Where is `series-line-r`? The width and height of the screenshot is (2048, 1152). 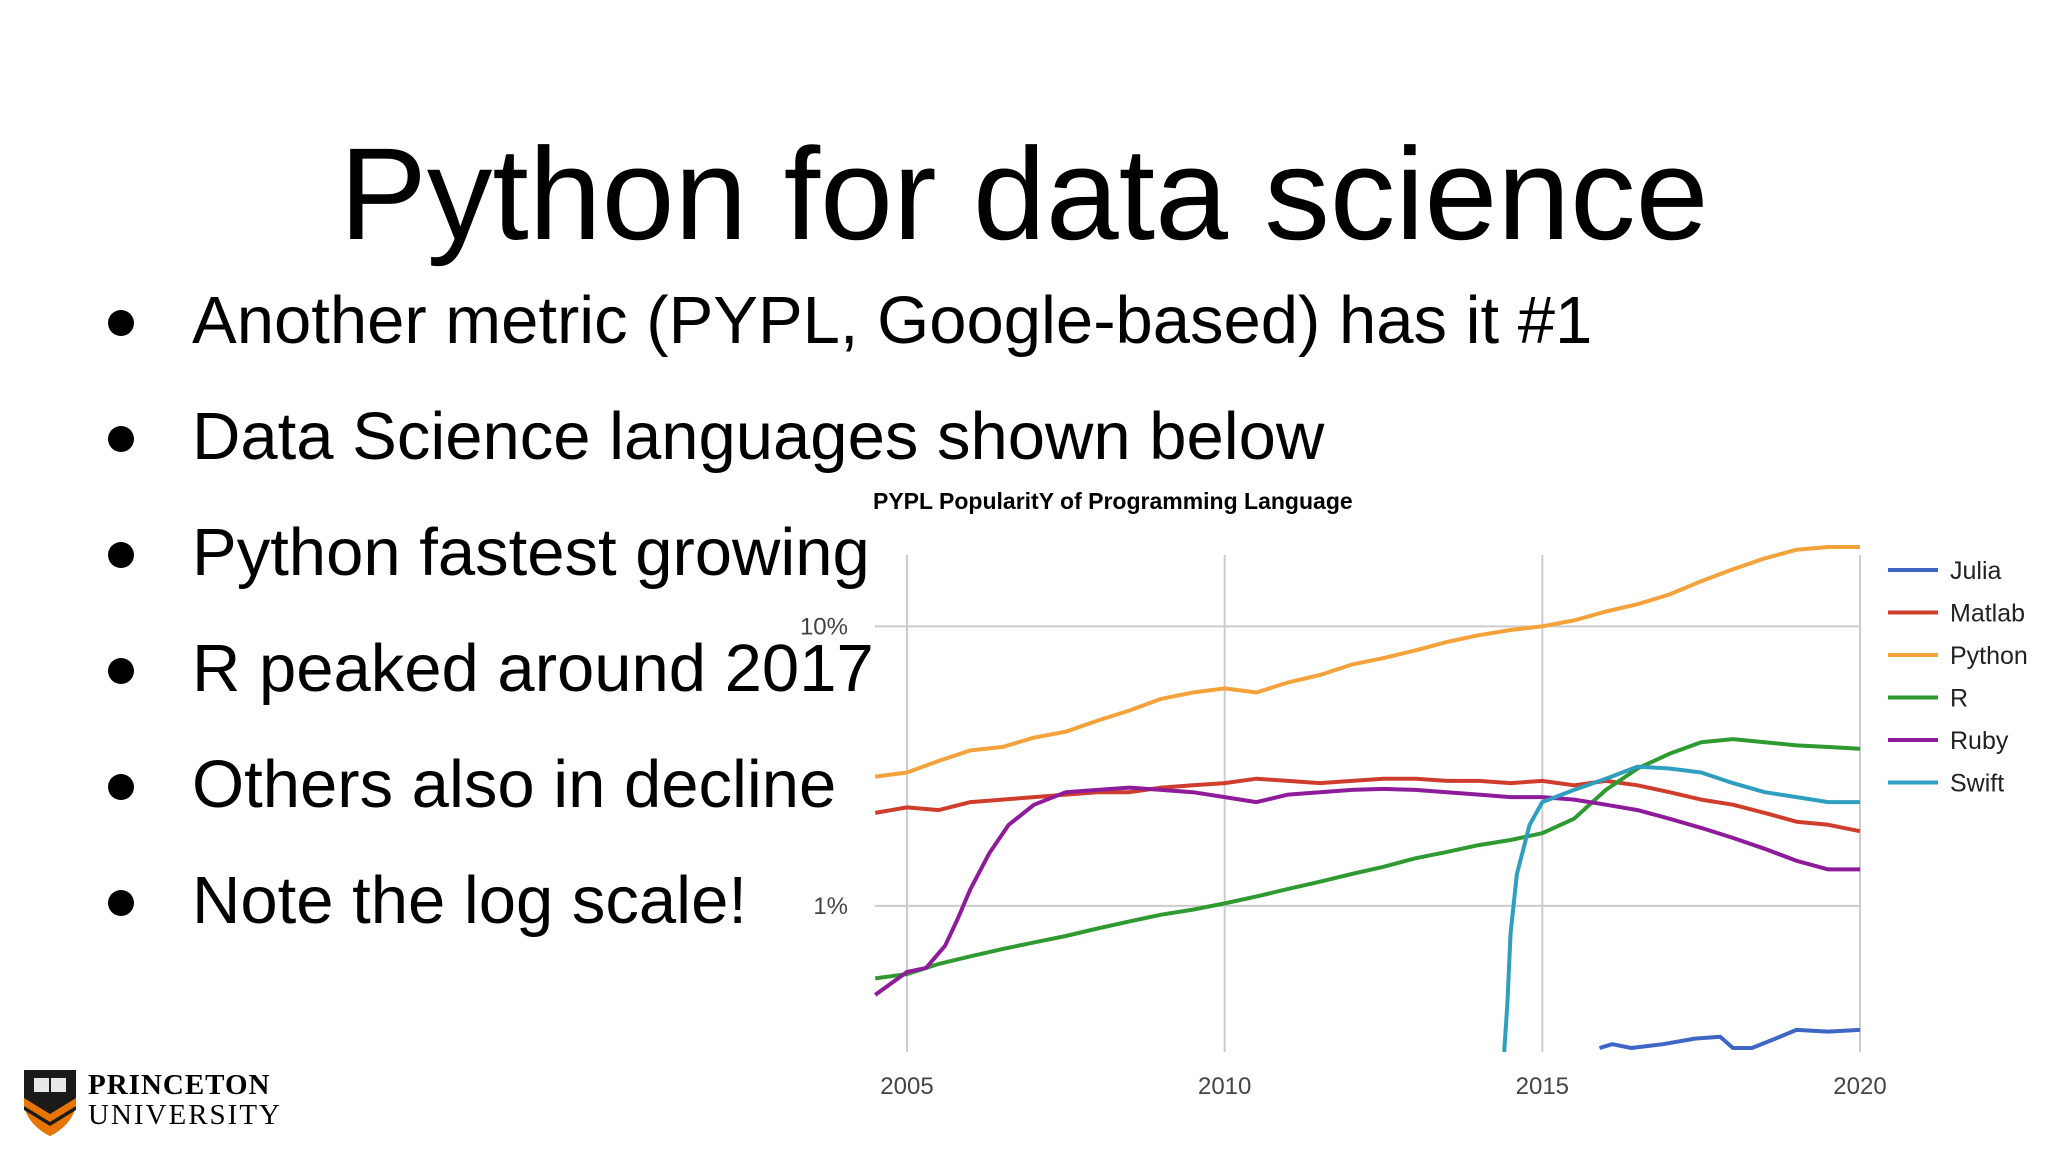
series-line-r is located at coordinates (1367, 859).